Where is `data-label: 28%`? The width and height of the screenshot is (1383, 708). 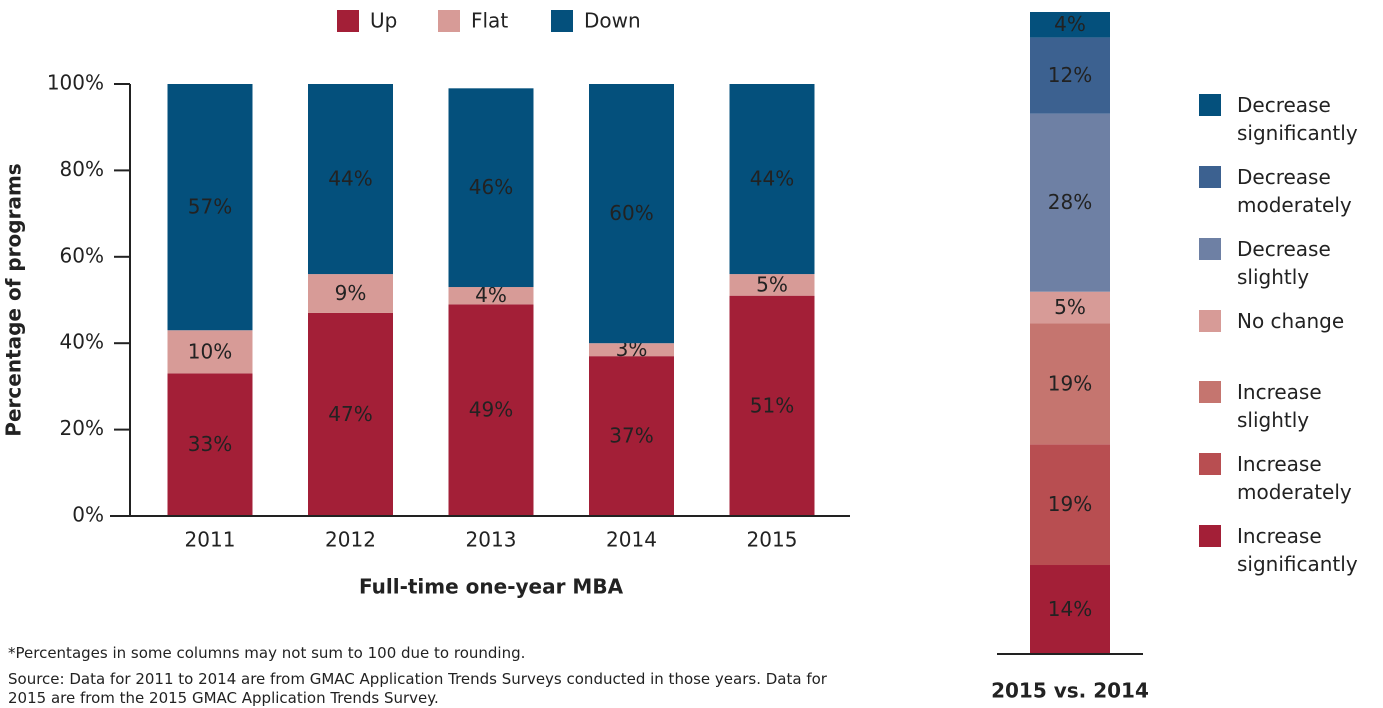
data-label: 28% is located at coordinates (1070, 202).